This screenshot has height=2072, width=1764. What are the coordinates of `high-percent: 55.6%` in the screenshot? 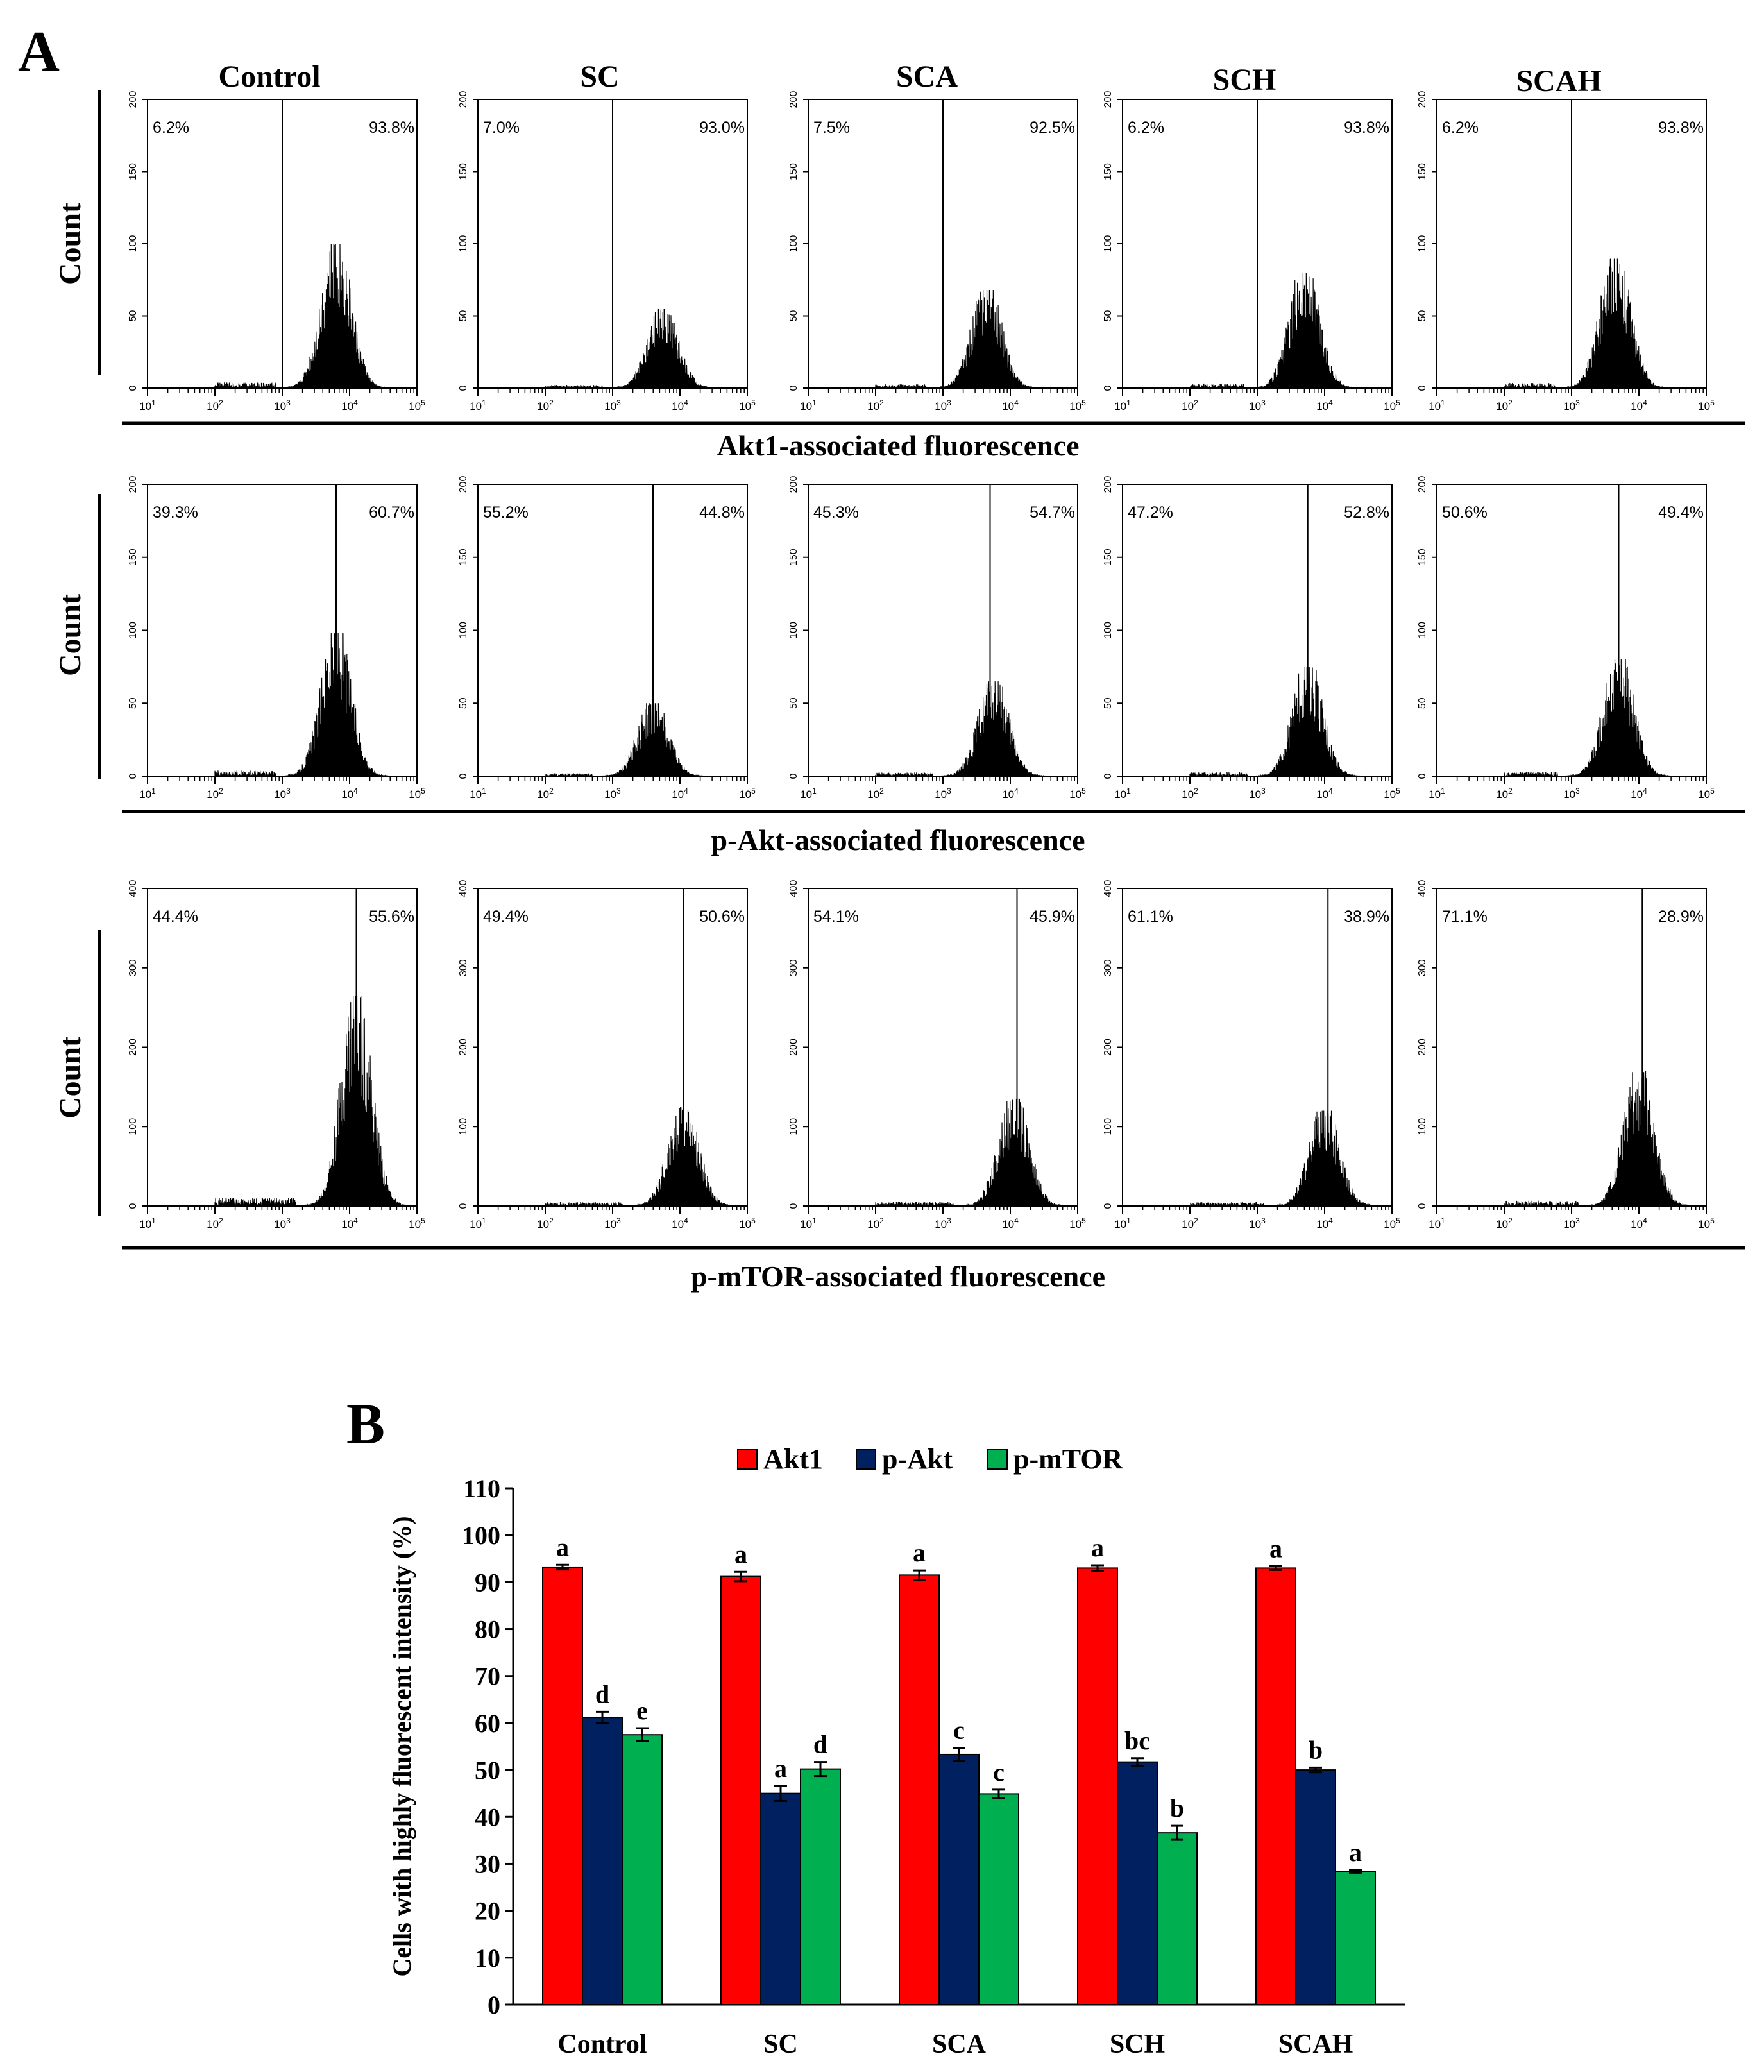 It's located at (391, 917).